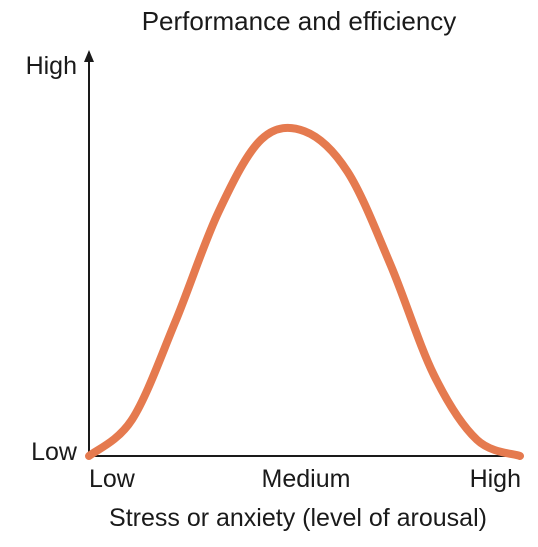 The image size is (538, 547). I want to click on x-tick-label-low: Low, so click(112, 479).